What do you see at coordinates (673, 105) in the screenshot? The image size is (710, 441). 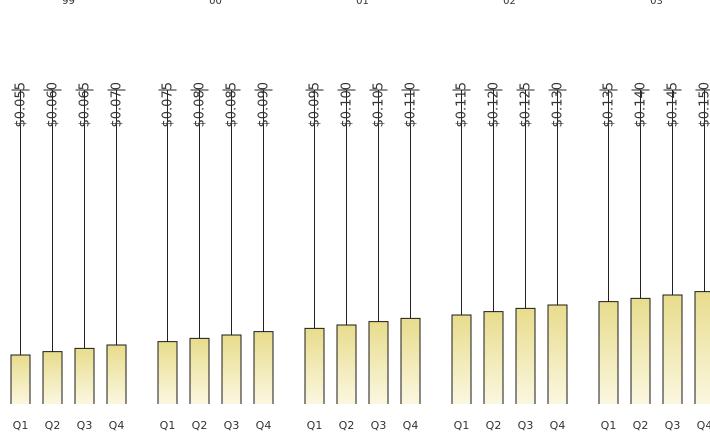 I see `value-label: $0.145` at bounding box center [673, 105].